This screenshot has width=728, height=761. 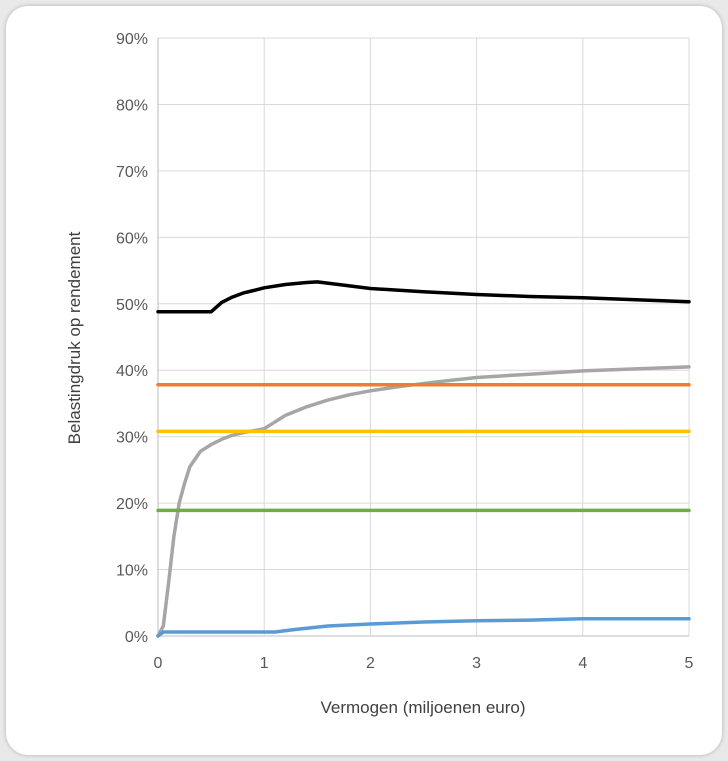 I want to click on y-tick-label: 90%, so click(x=132, y=39).